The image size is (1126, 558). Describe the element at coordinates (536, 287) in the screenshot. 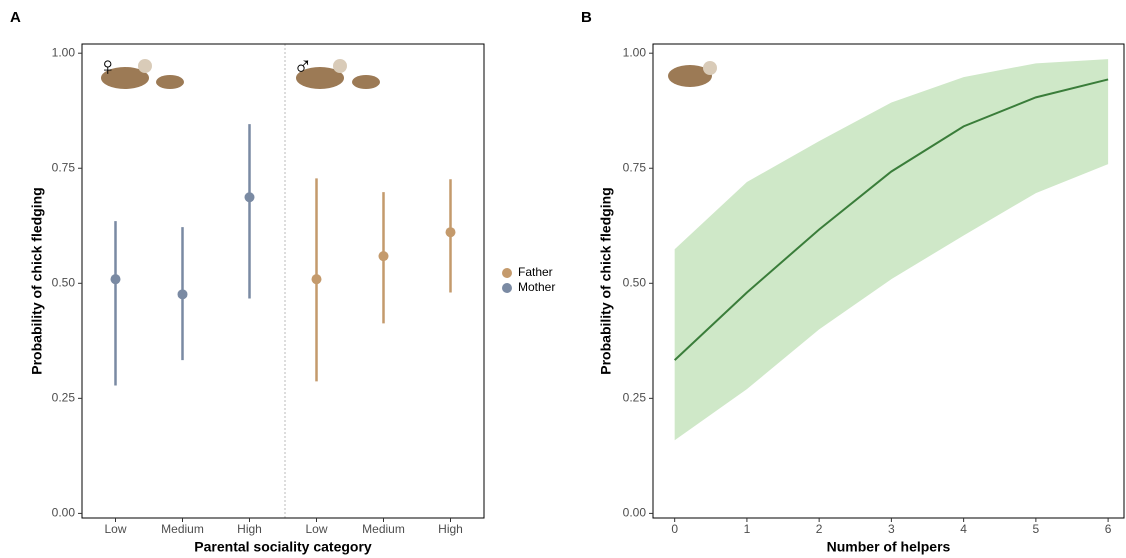

I see `legend-label: Mother` at that location.